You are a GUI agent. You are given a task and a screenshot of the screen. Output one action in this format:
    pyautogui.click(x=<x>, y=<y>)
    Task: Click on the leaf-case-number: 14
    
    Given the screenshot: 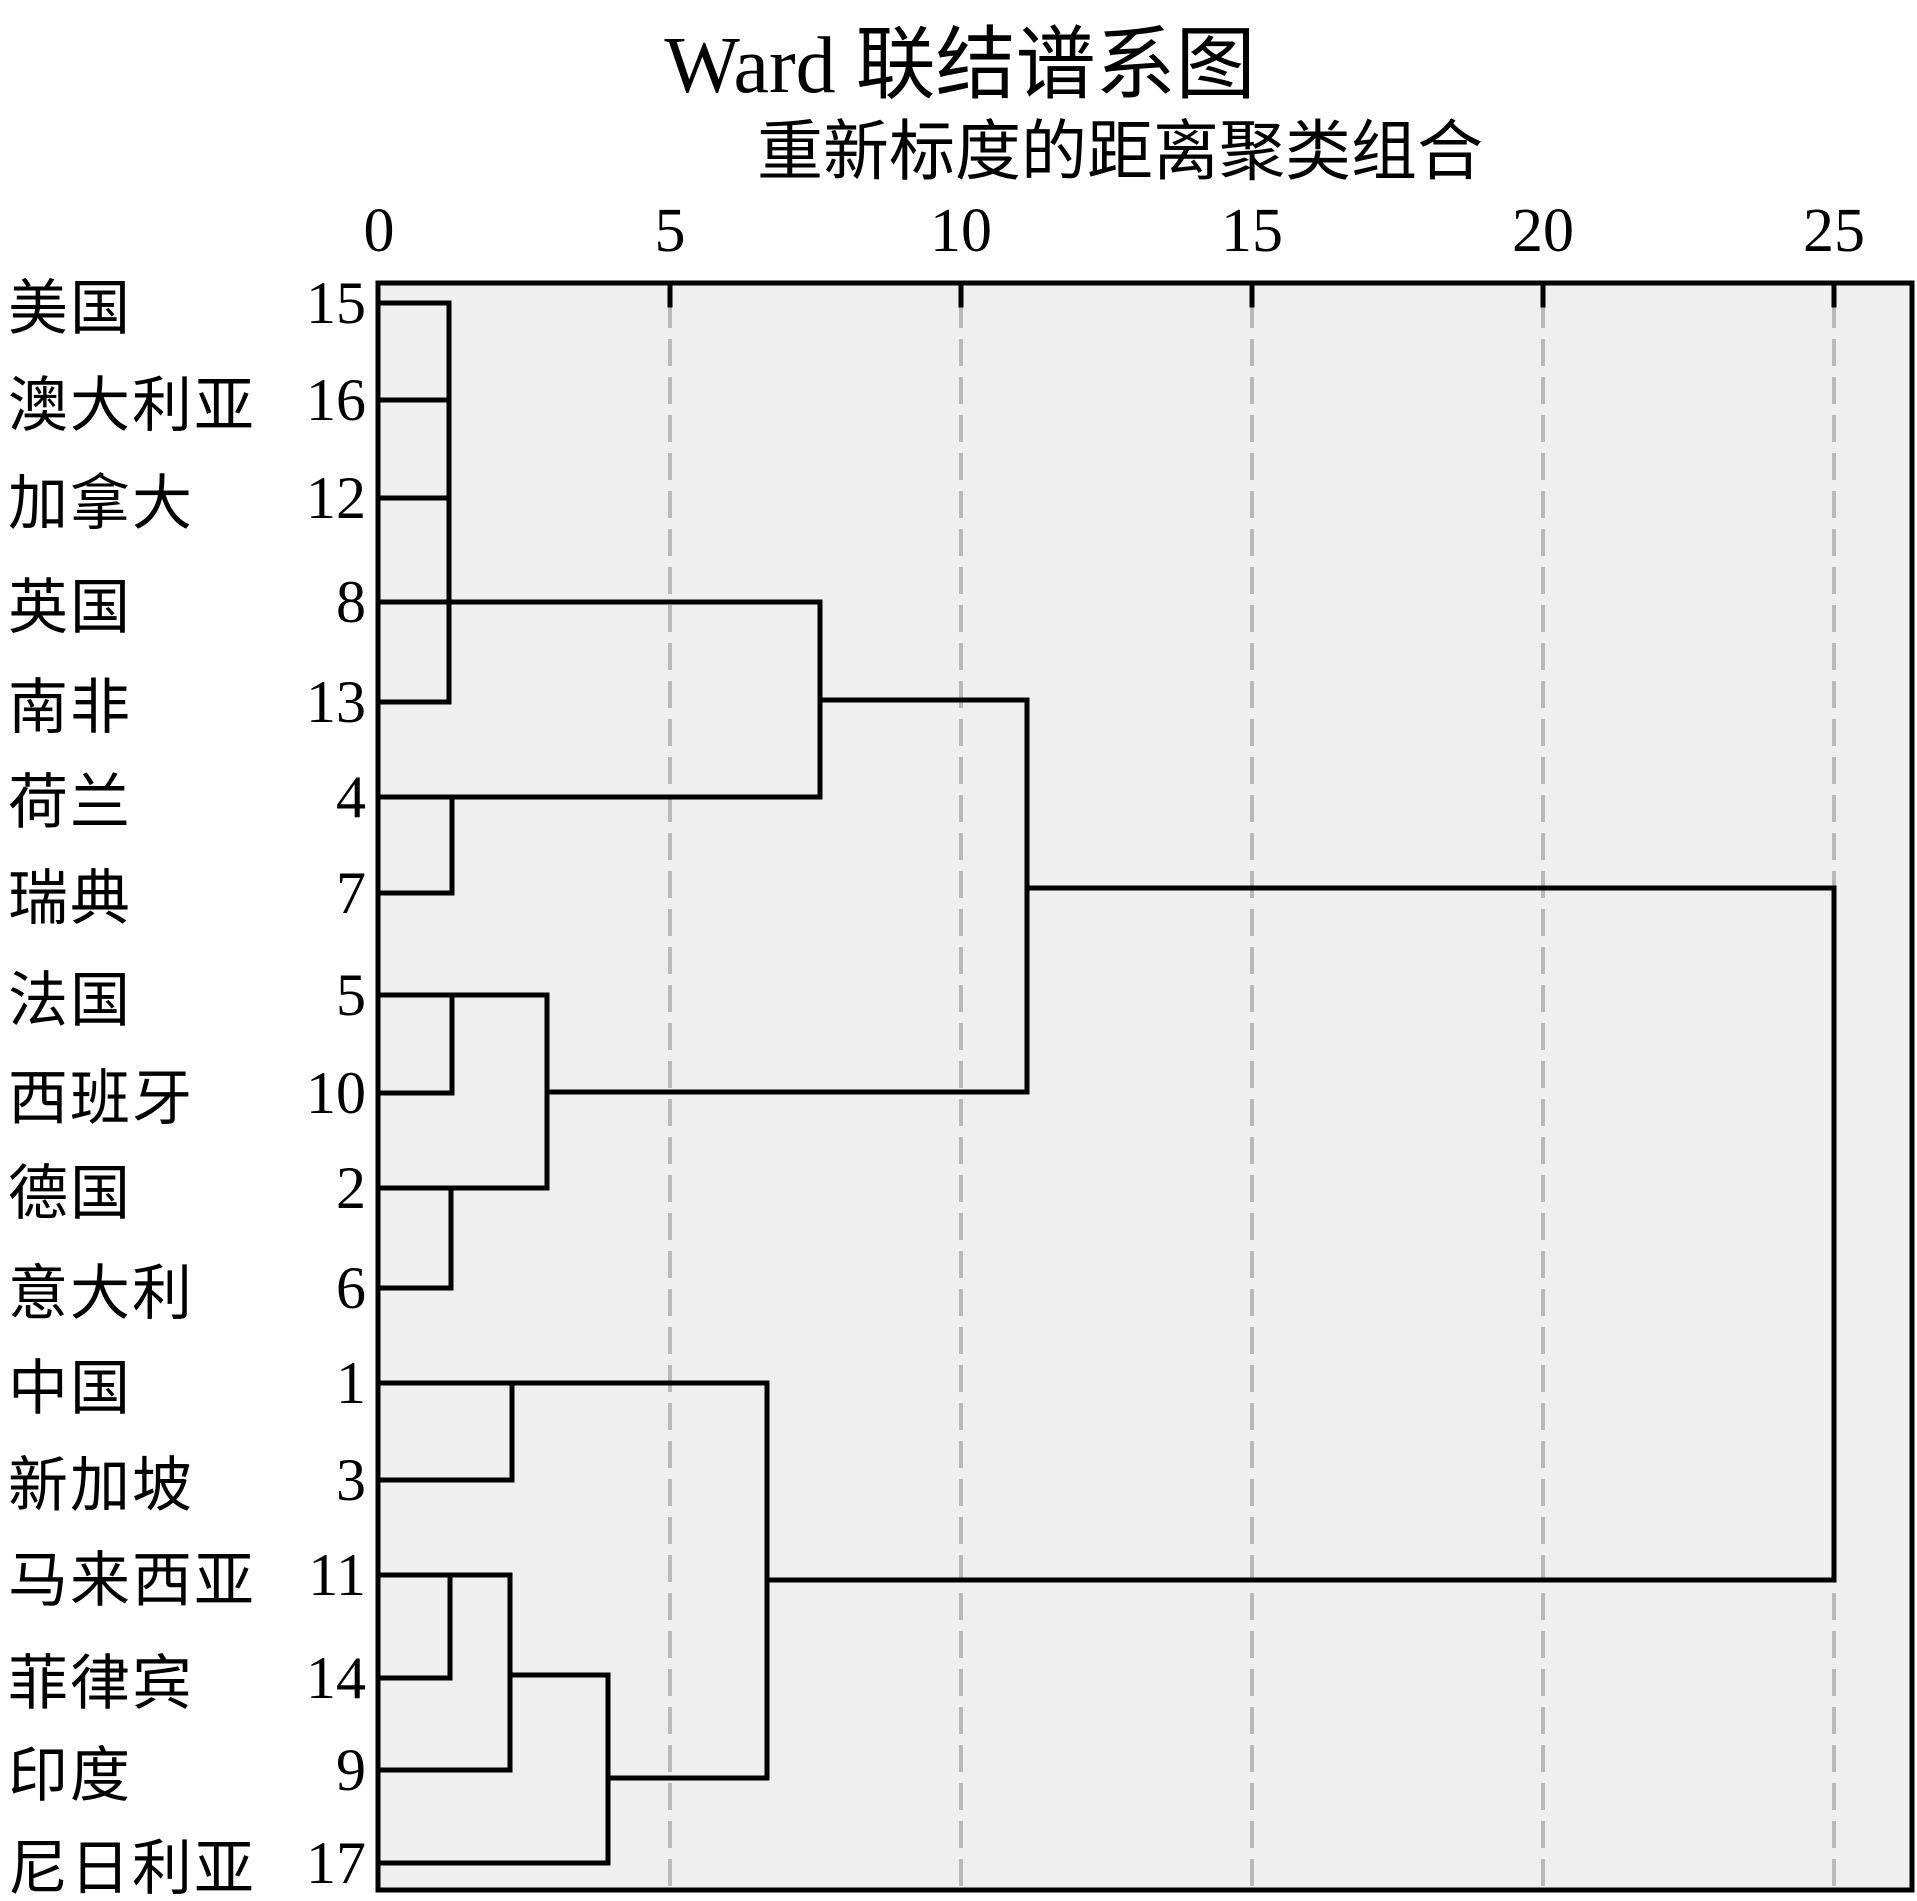 What is the action you would take?
    pyautogui.click(x=336, y=1677)
    